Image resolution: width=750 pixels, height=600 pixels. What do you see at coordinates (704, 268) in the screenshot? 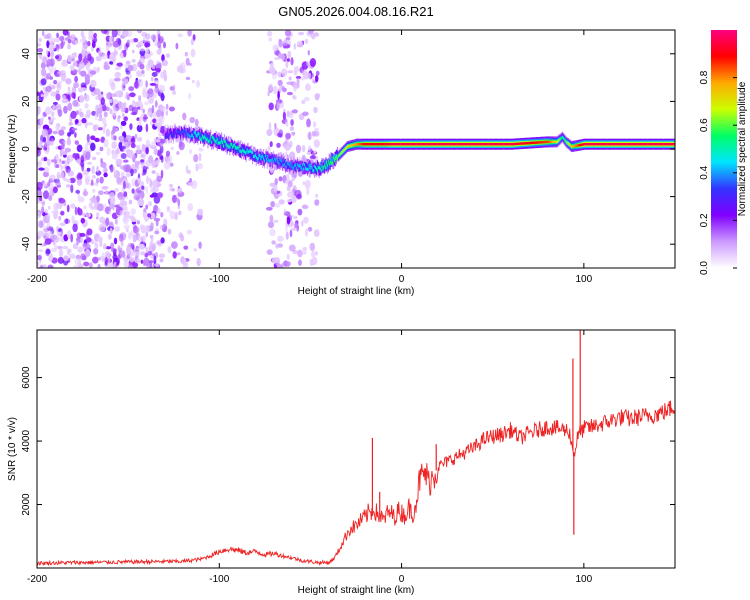
I see `colorbar-tick-label: 0.0` at bounding box center [704, 268].